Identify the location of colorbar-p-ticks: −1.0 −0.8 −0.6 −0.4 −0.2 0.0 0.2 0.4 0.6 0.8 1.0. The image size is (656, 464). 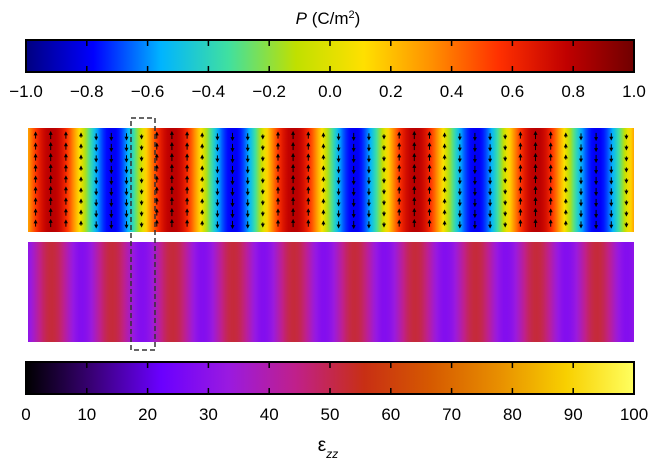
(327, 70).